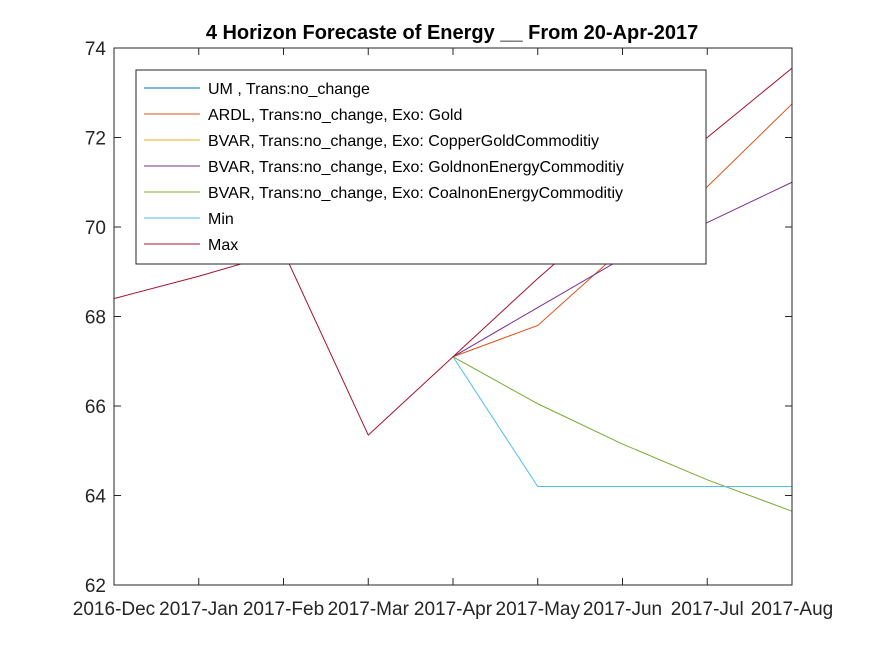  I want to click on y-tick-label: 64, so click(96, 497).